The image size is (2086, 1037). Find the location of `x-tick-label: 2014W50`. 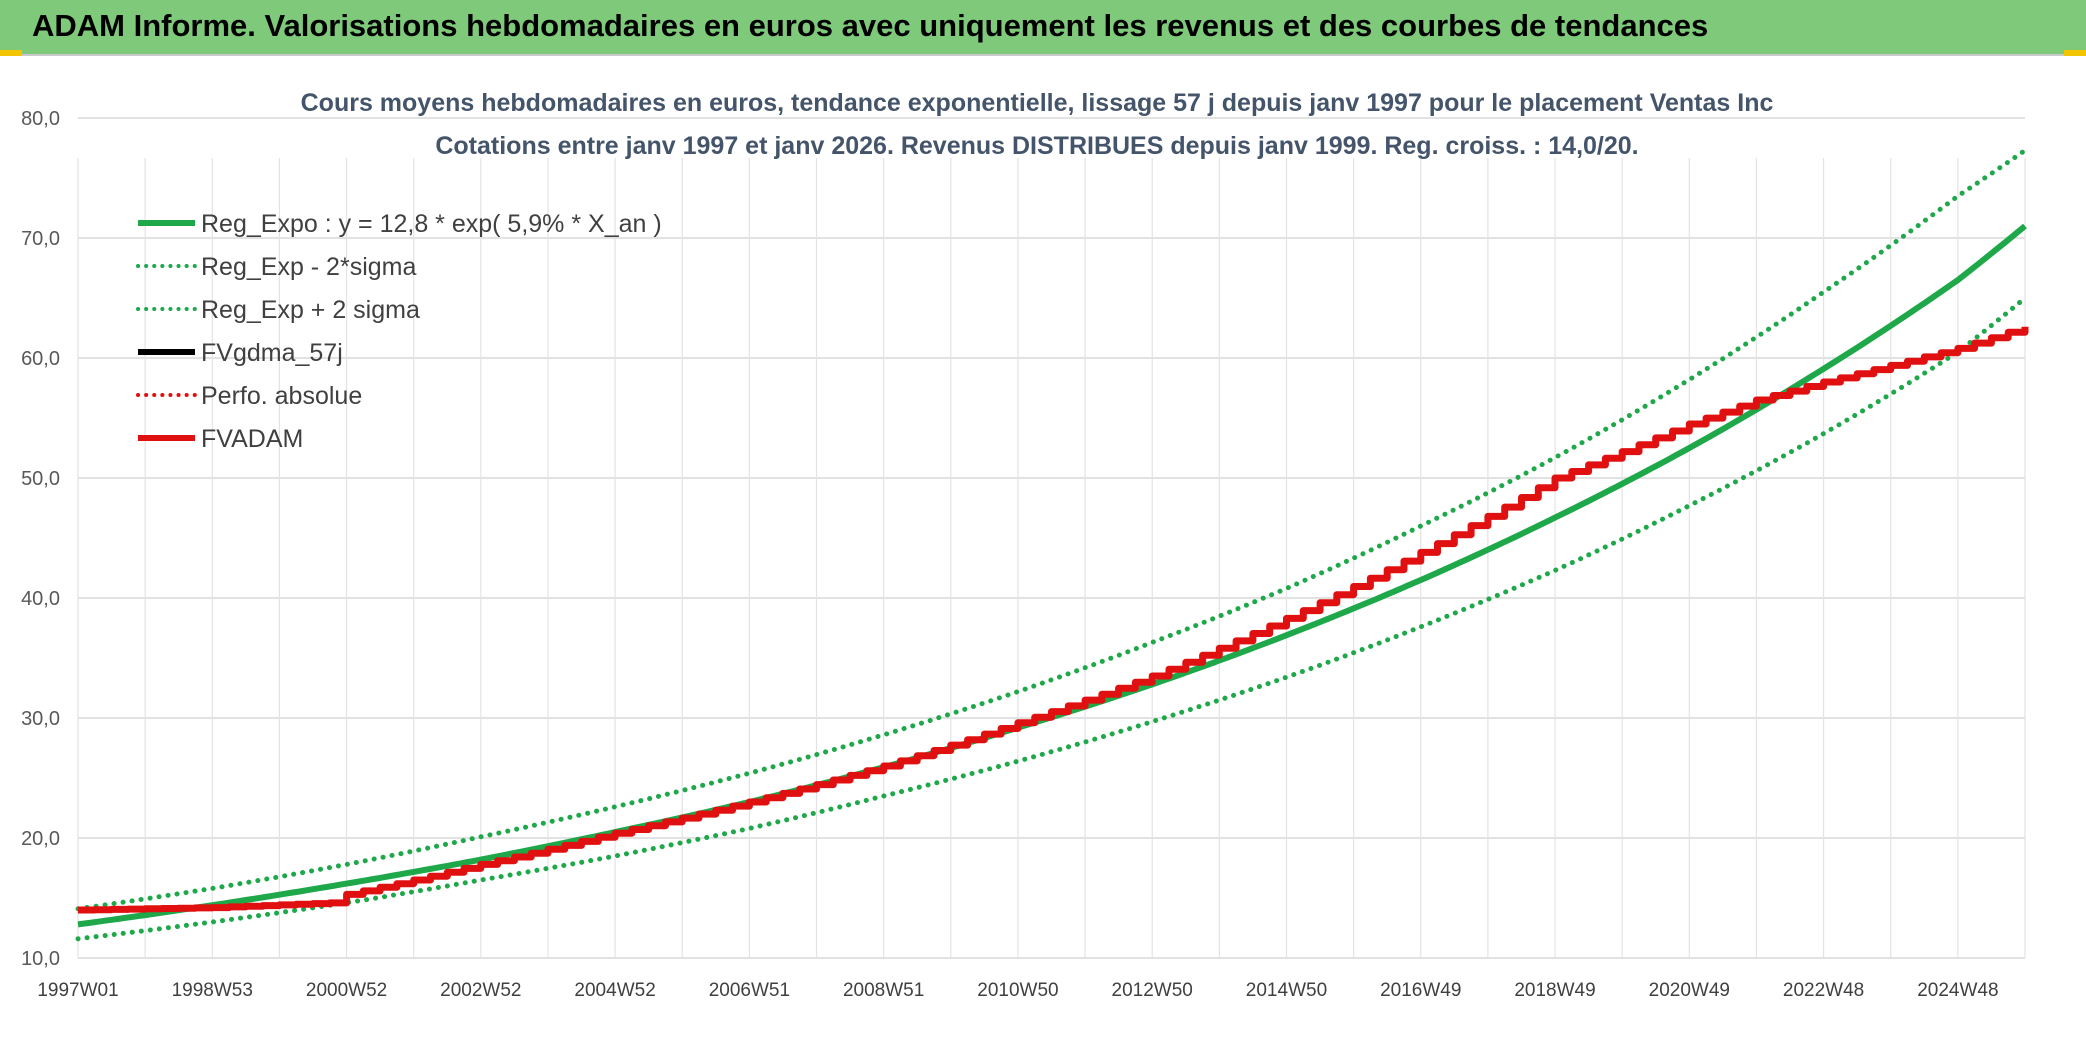

x-tick-label: 2014W50 is located at coordinates (1286, 990).